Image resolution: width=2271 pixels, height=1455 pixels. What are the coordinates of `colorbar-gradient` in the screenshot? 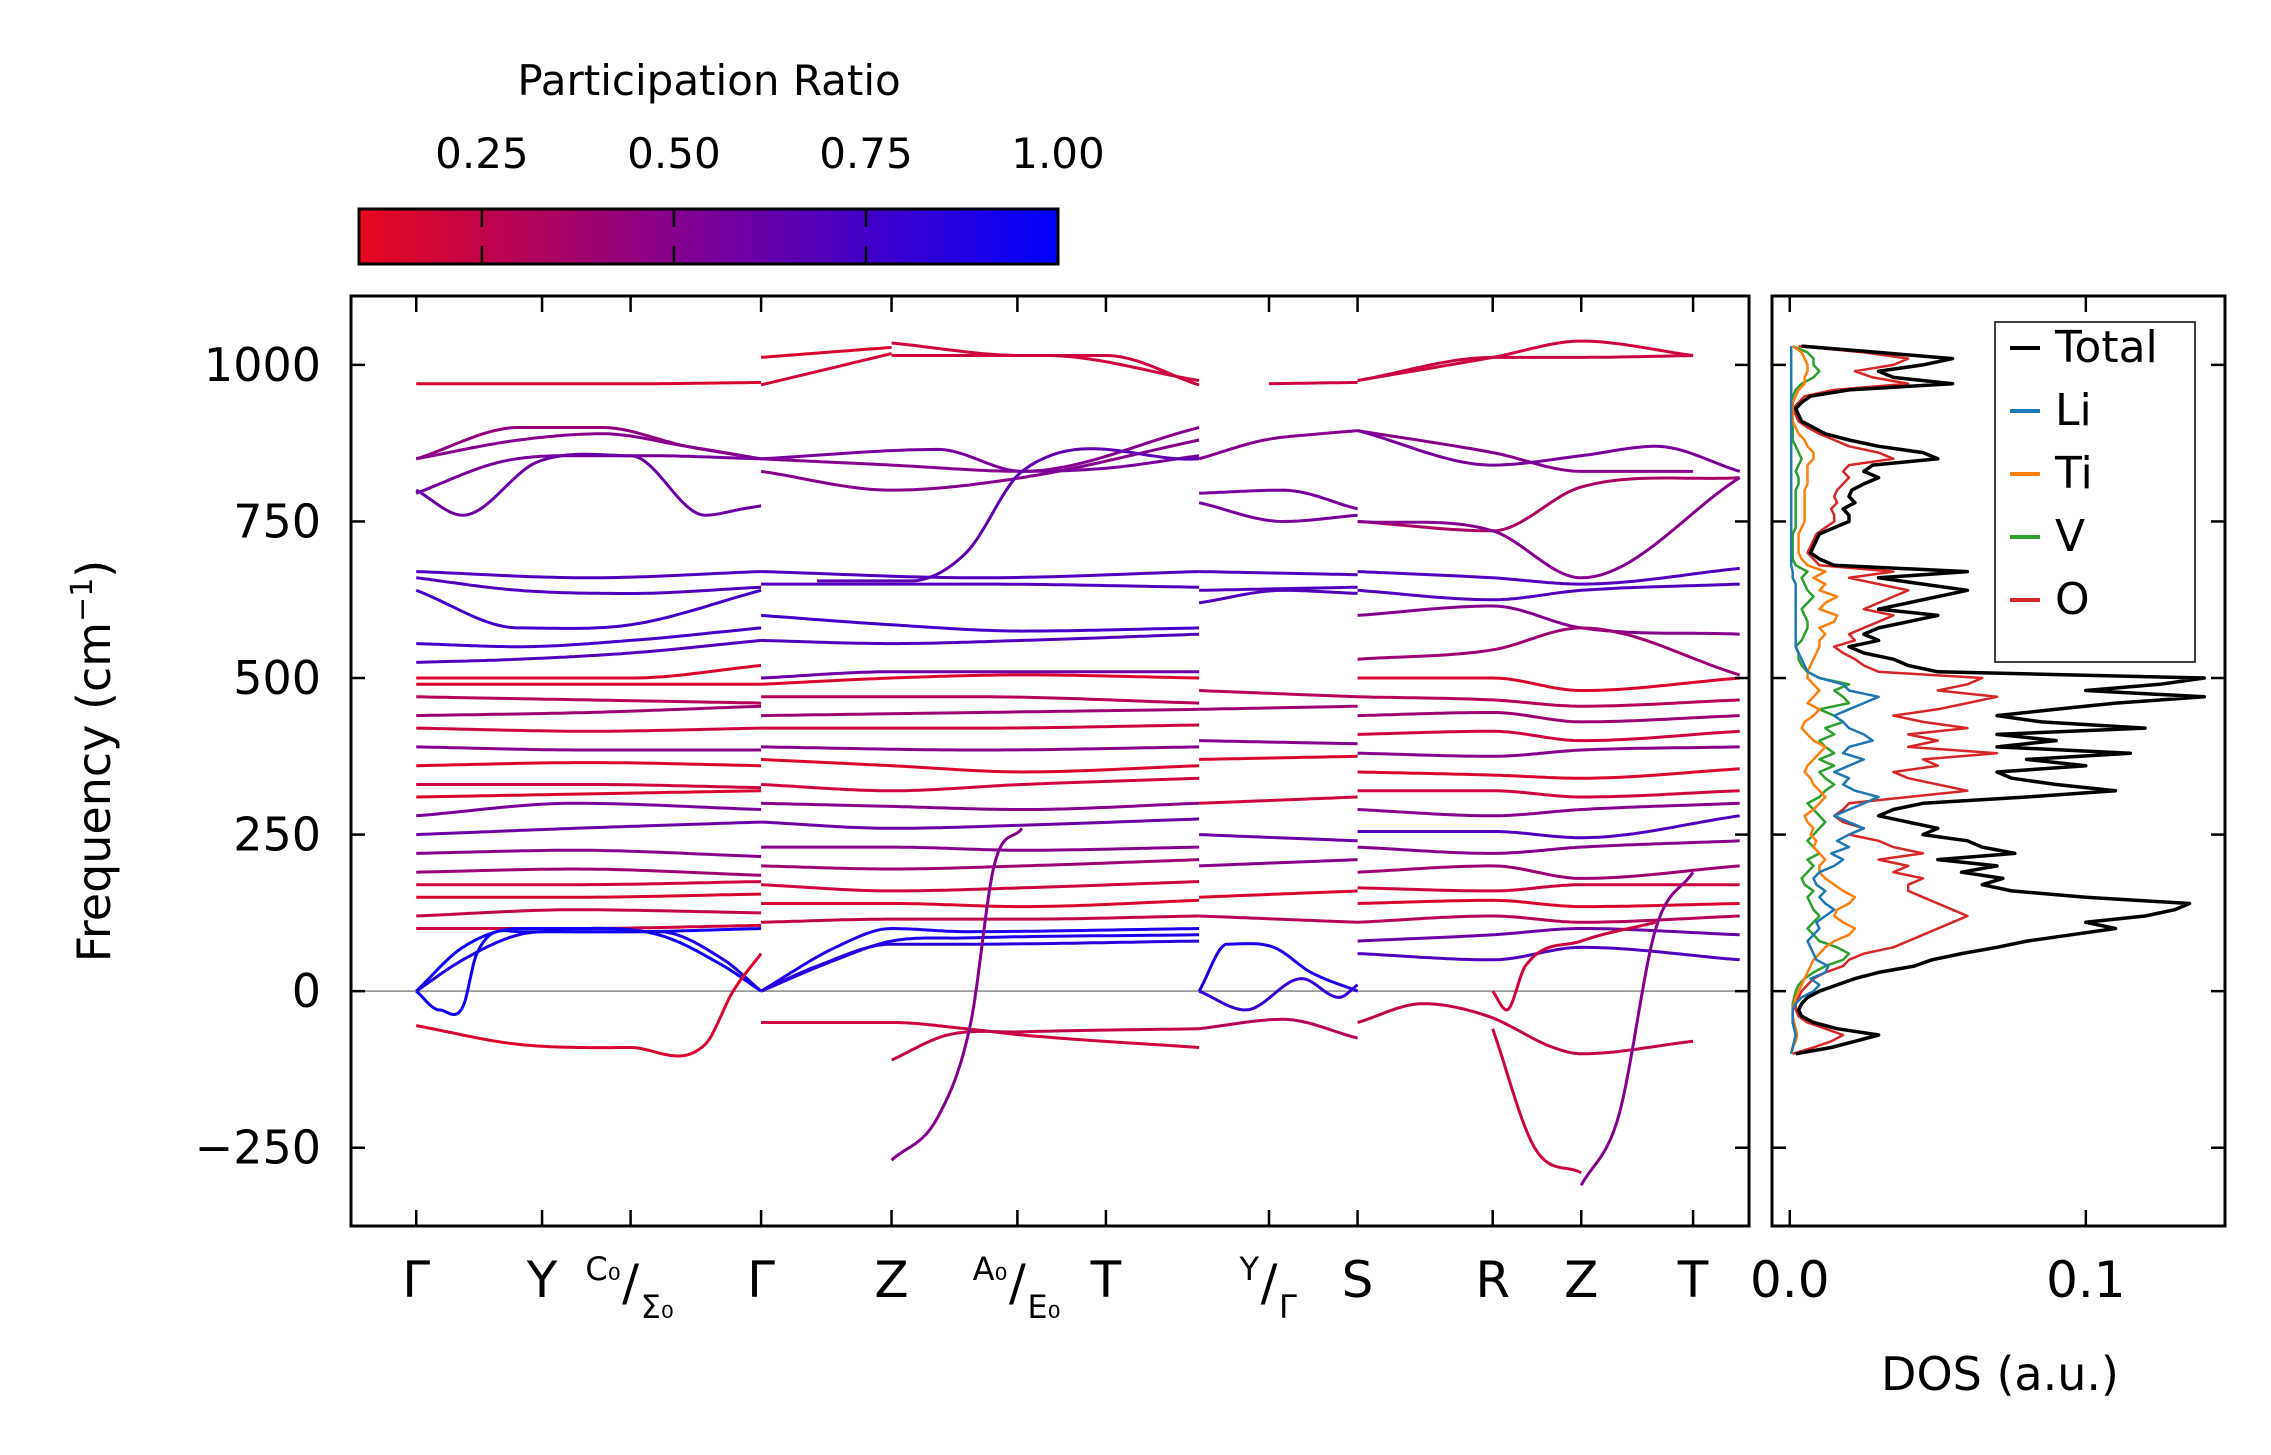 It's located at (708, 236).